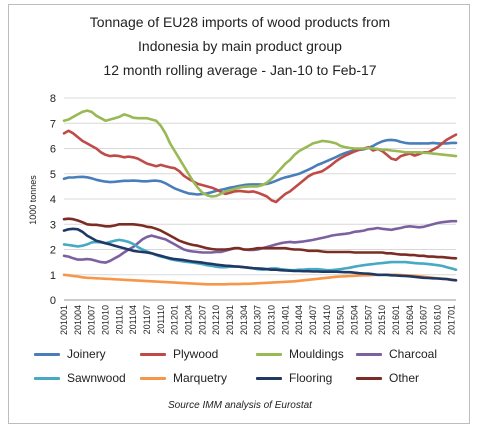 Image resolution: width=480 pixels, height=432 pixels. Describe the element at coordinates (424, 320) in the screenshot. I see `x-tick-label: 201607` at that location.